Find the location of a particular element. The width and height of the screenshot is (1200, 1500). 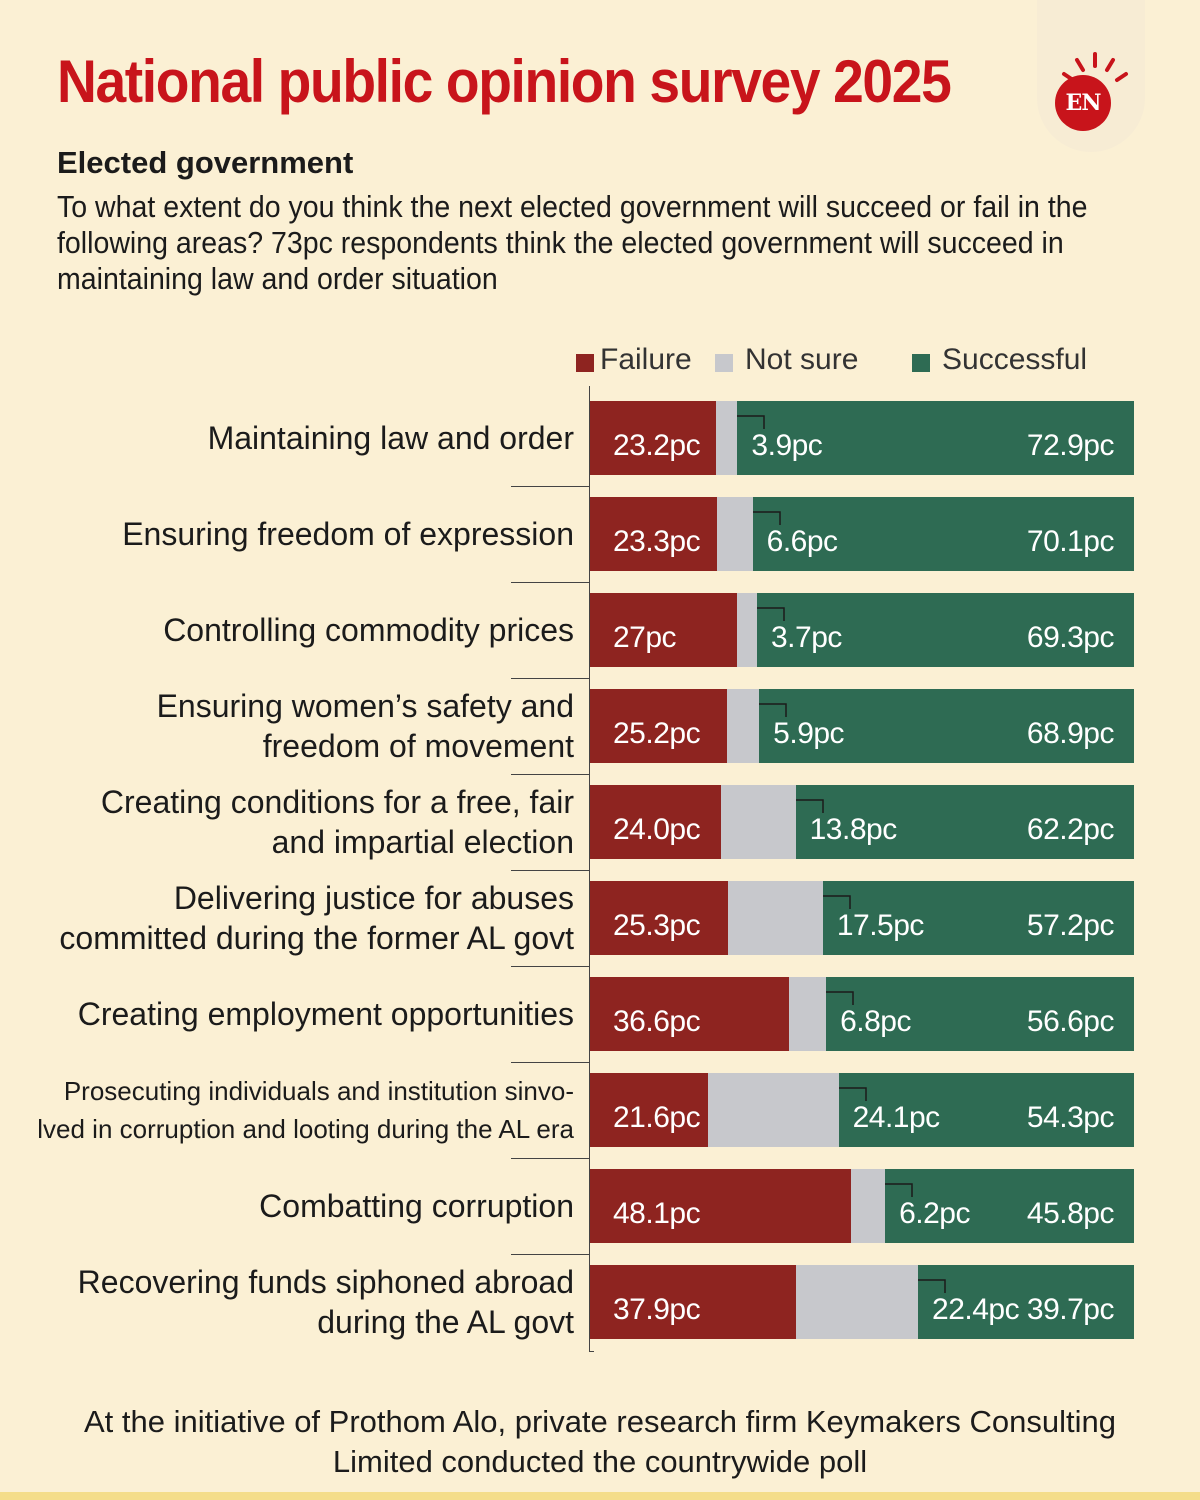

value-label-failure: 48.1pc is located at coordinates (657, 1213).